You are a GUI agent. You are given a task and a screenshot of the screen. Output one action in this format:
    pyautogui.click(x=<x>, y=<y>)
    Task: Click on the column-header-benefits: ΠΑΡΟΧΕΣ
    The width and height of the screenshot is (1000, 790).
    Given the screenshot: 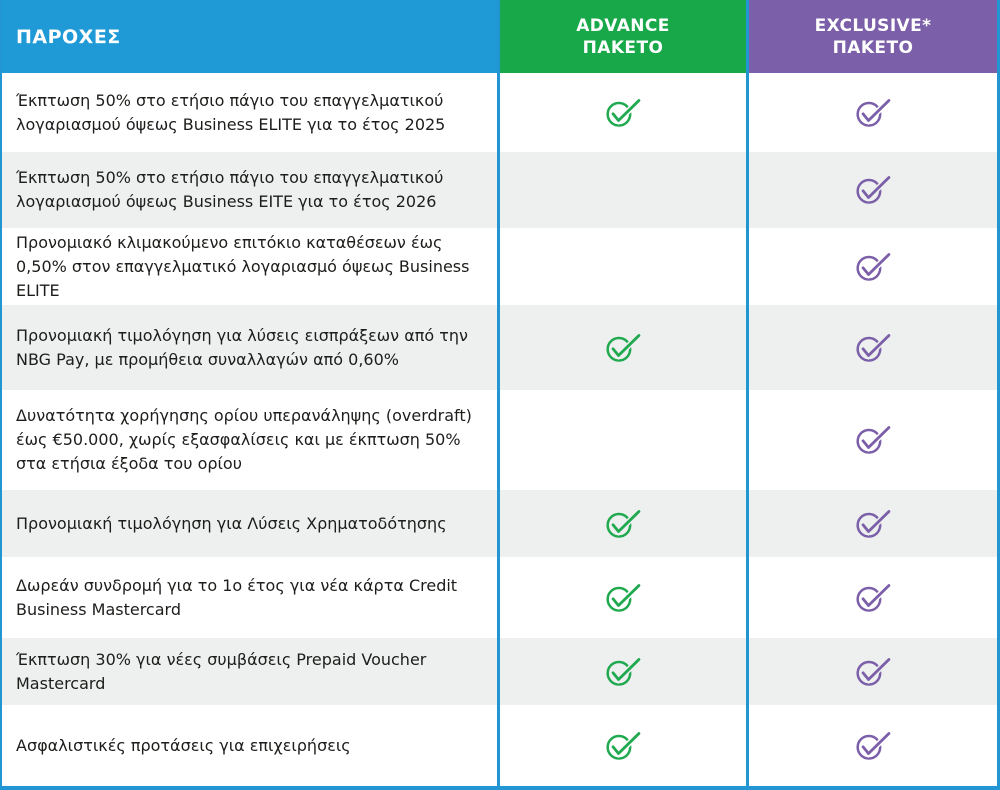 What is the action you would take?
    pyautogui.click(x=249, y=36)
    